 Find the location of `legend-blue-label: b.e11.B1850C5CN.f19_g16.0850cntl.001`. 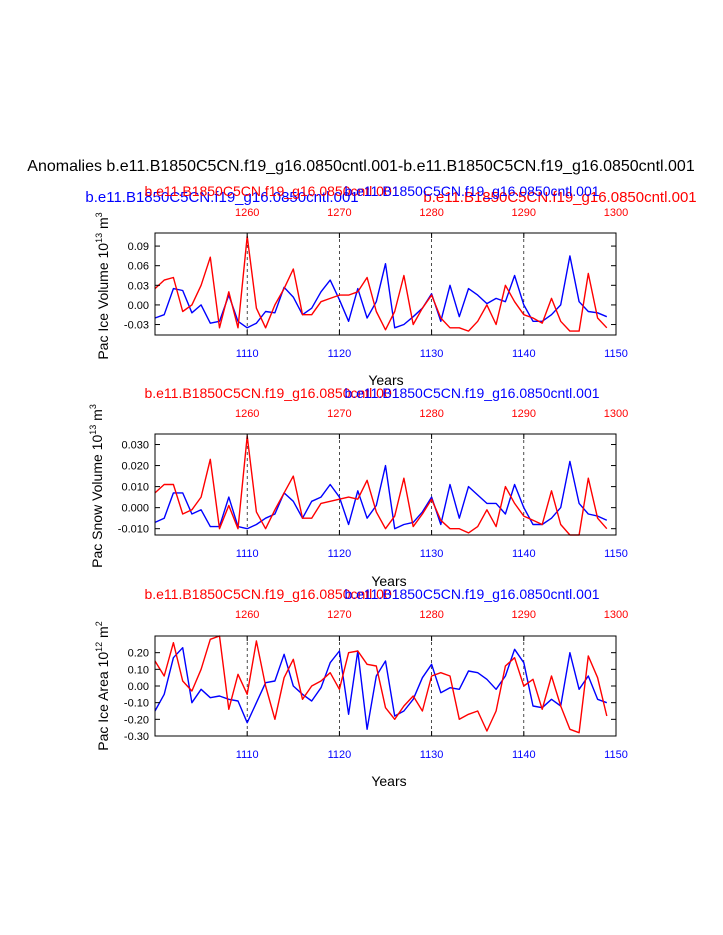

legend-blue-label: b.e11.B1850C5CN.f19_g16.0850cntl.001 is located at coordinates (221, 197).